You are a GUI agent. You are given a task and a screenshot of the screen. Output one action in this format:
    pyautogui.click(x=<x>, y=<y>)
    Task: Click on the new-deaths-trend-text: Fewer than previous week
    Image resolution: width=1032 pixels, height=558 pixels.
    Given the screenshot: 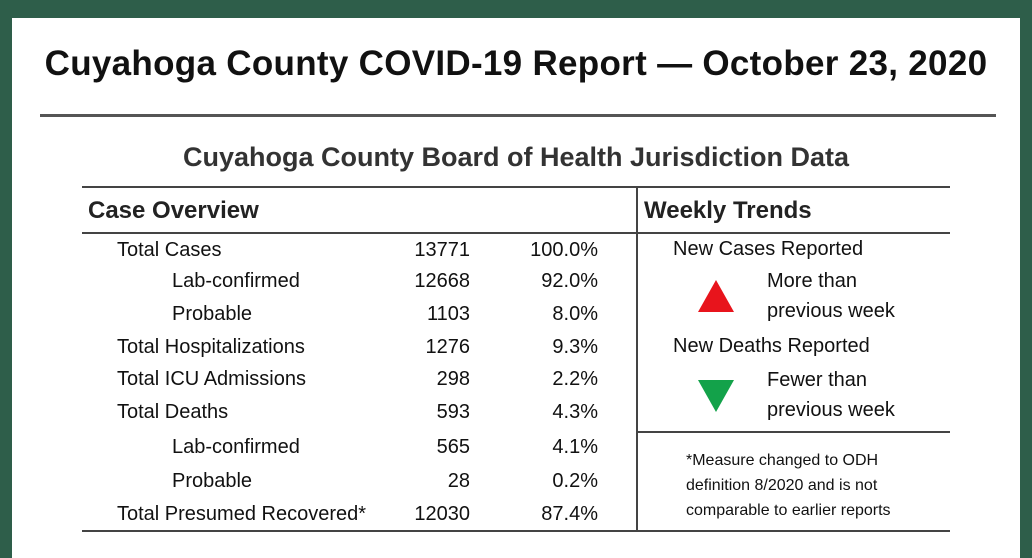 What is the action you would take?
    pyautogui.click(x=831, y=395)
    